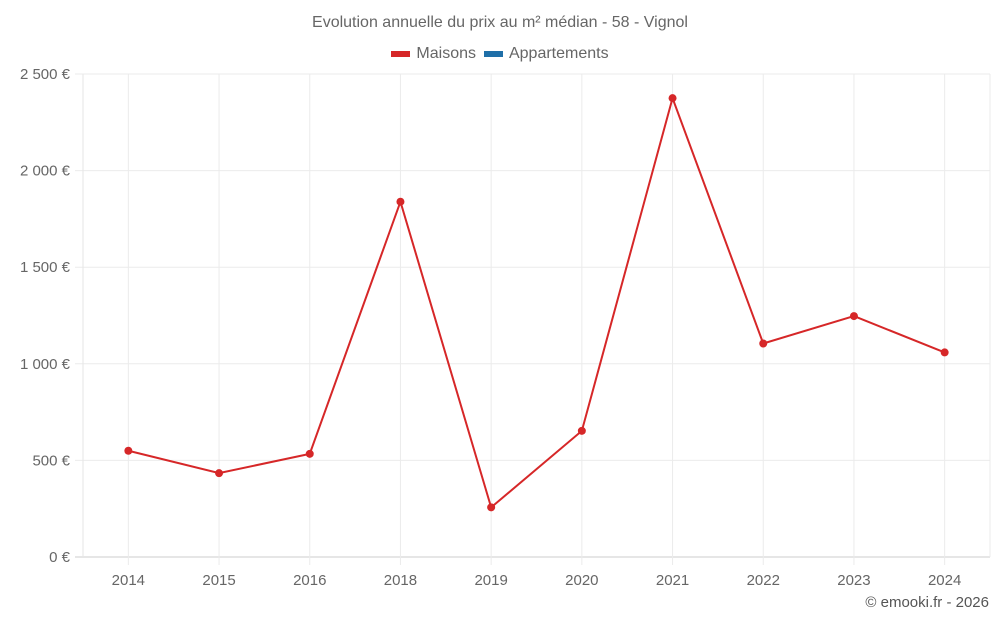 Image resolution: width=1000 pixels, height=625 pixels. I want to click on x-tick-label: 2022, so click(763, 580).